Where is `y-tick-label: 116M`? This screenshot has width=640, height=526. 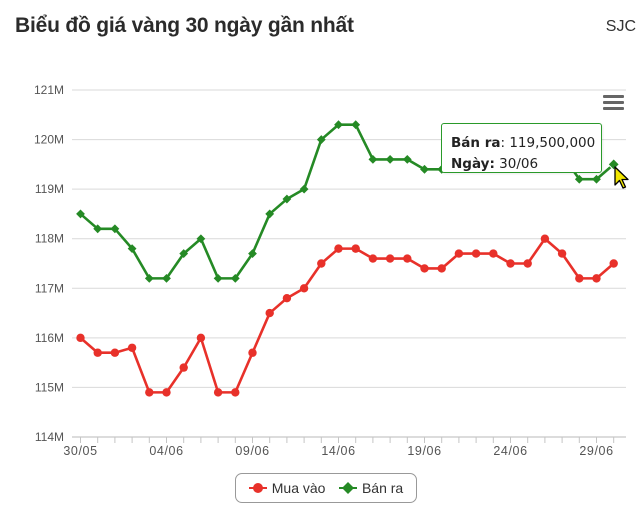 y-tick-label: 116M is located at coordinates (49, 338).